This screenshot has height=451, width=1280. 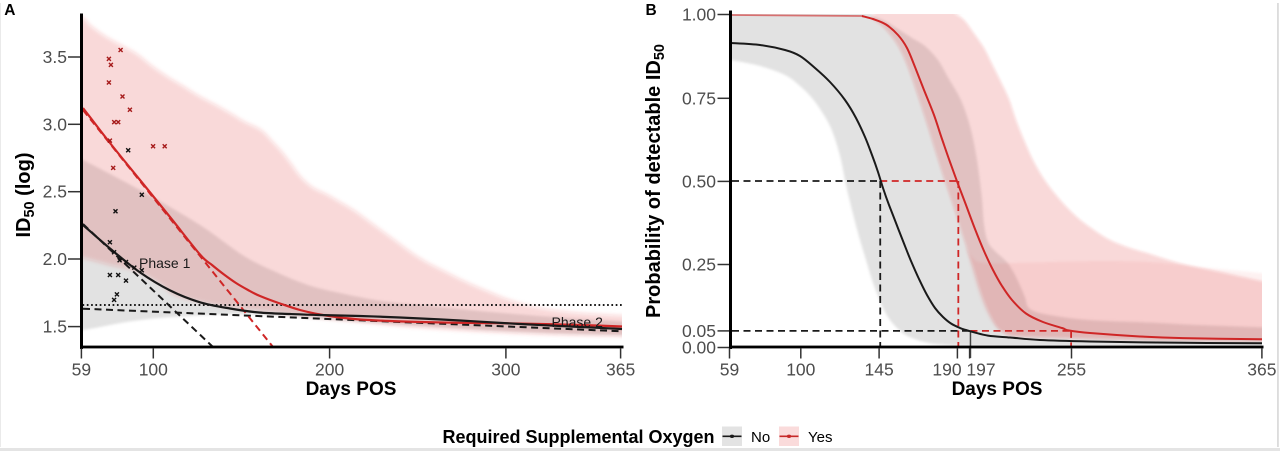 I want to click on svg-text: No, so click(x=760, y=437).